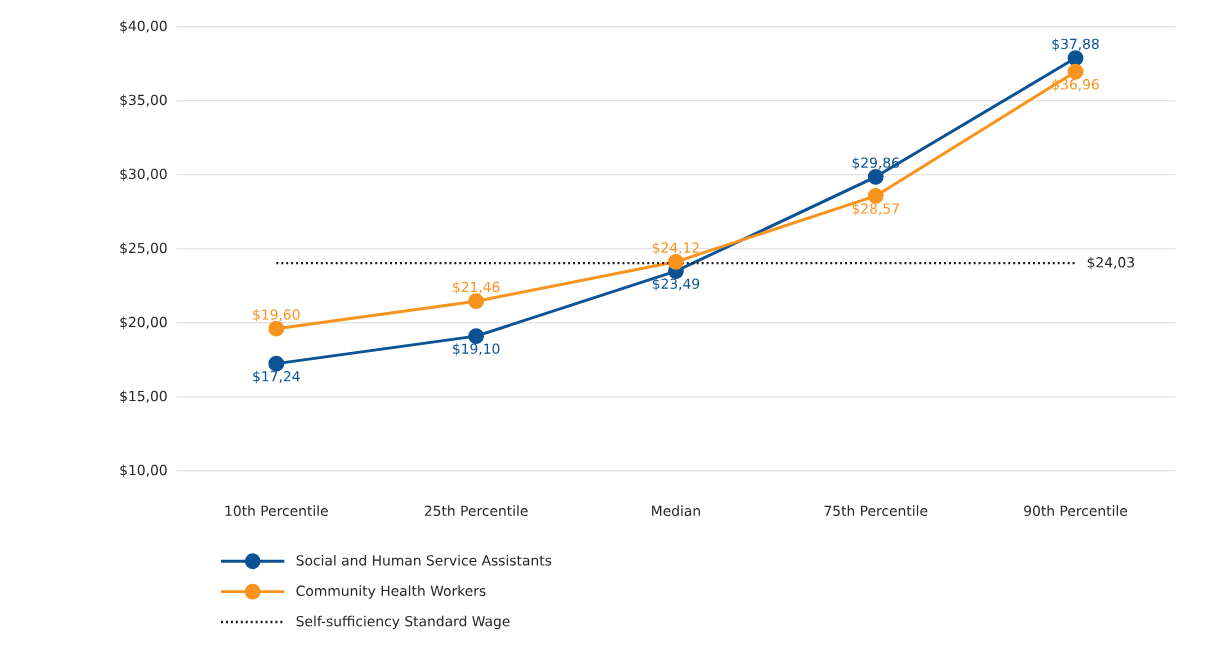 The image size is (1215, 666). What do you see at coordinates (391, 592) in the screenshot?
I see `legend-label: Community Health Workers` at bounding box center [391, 592].